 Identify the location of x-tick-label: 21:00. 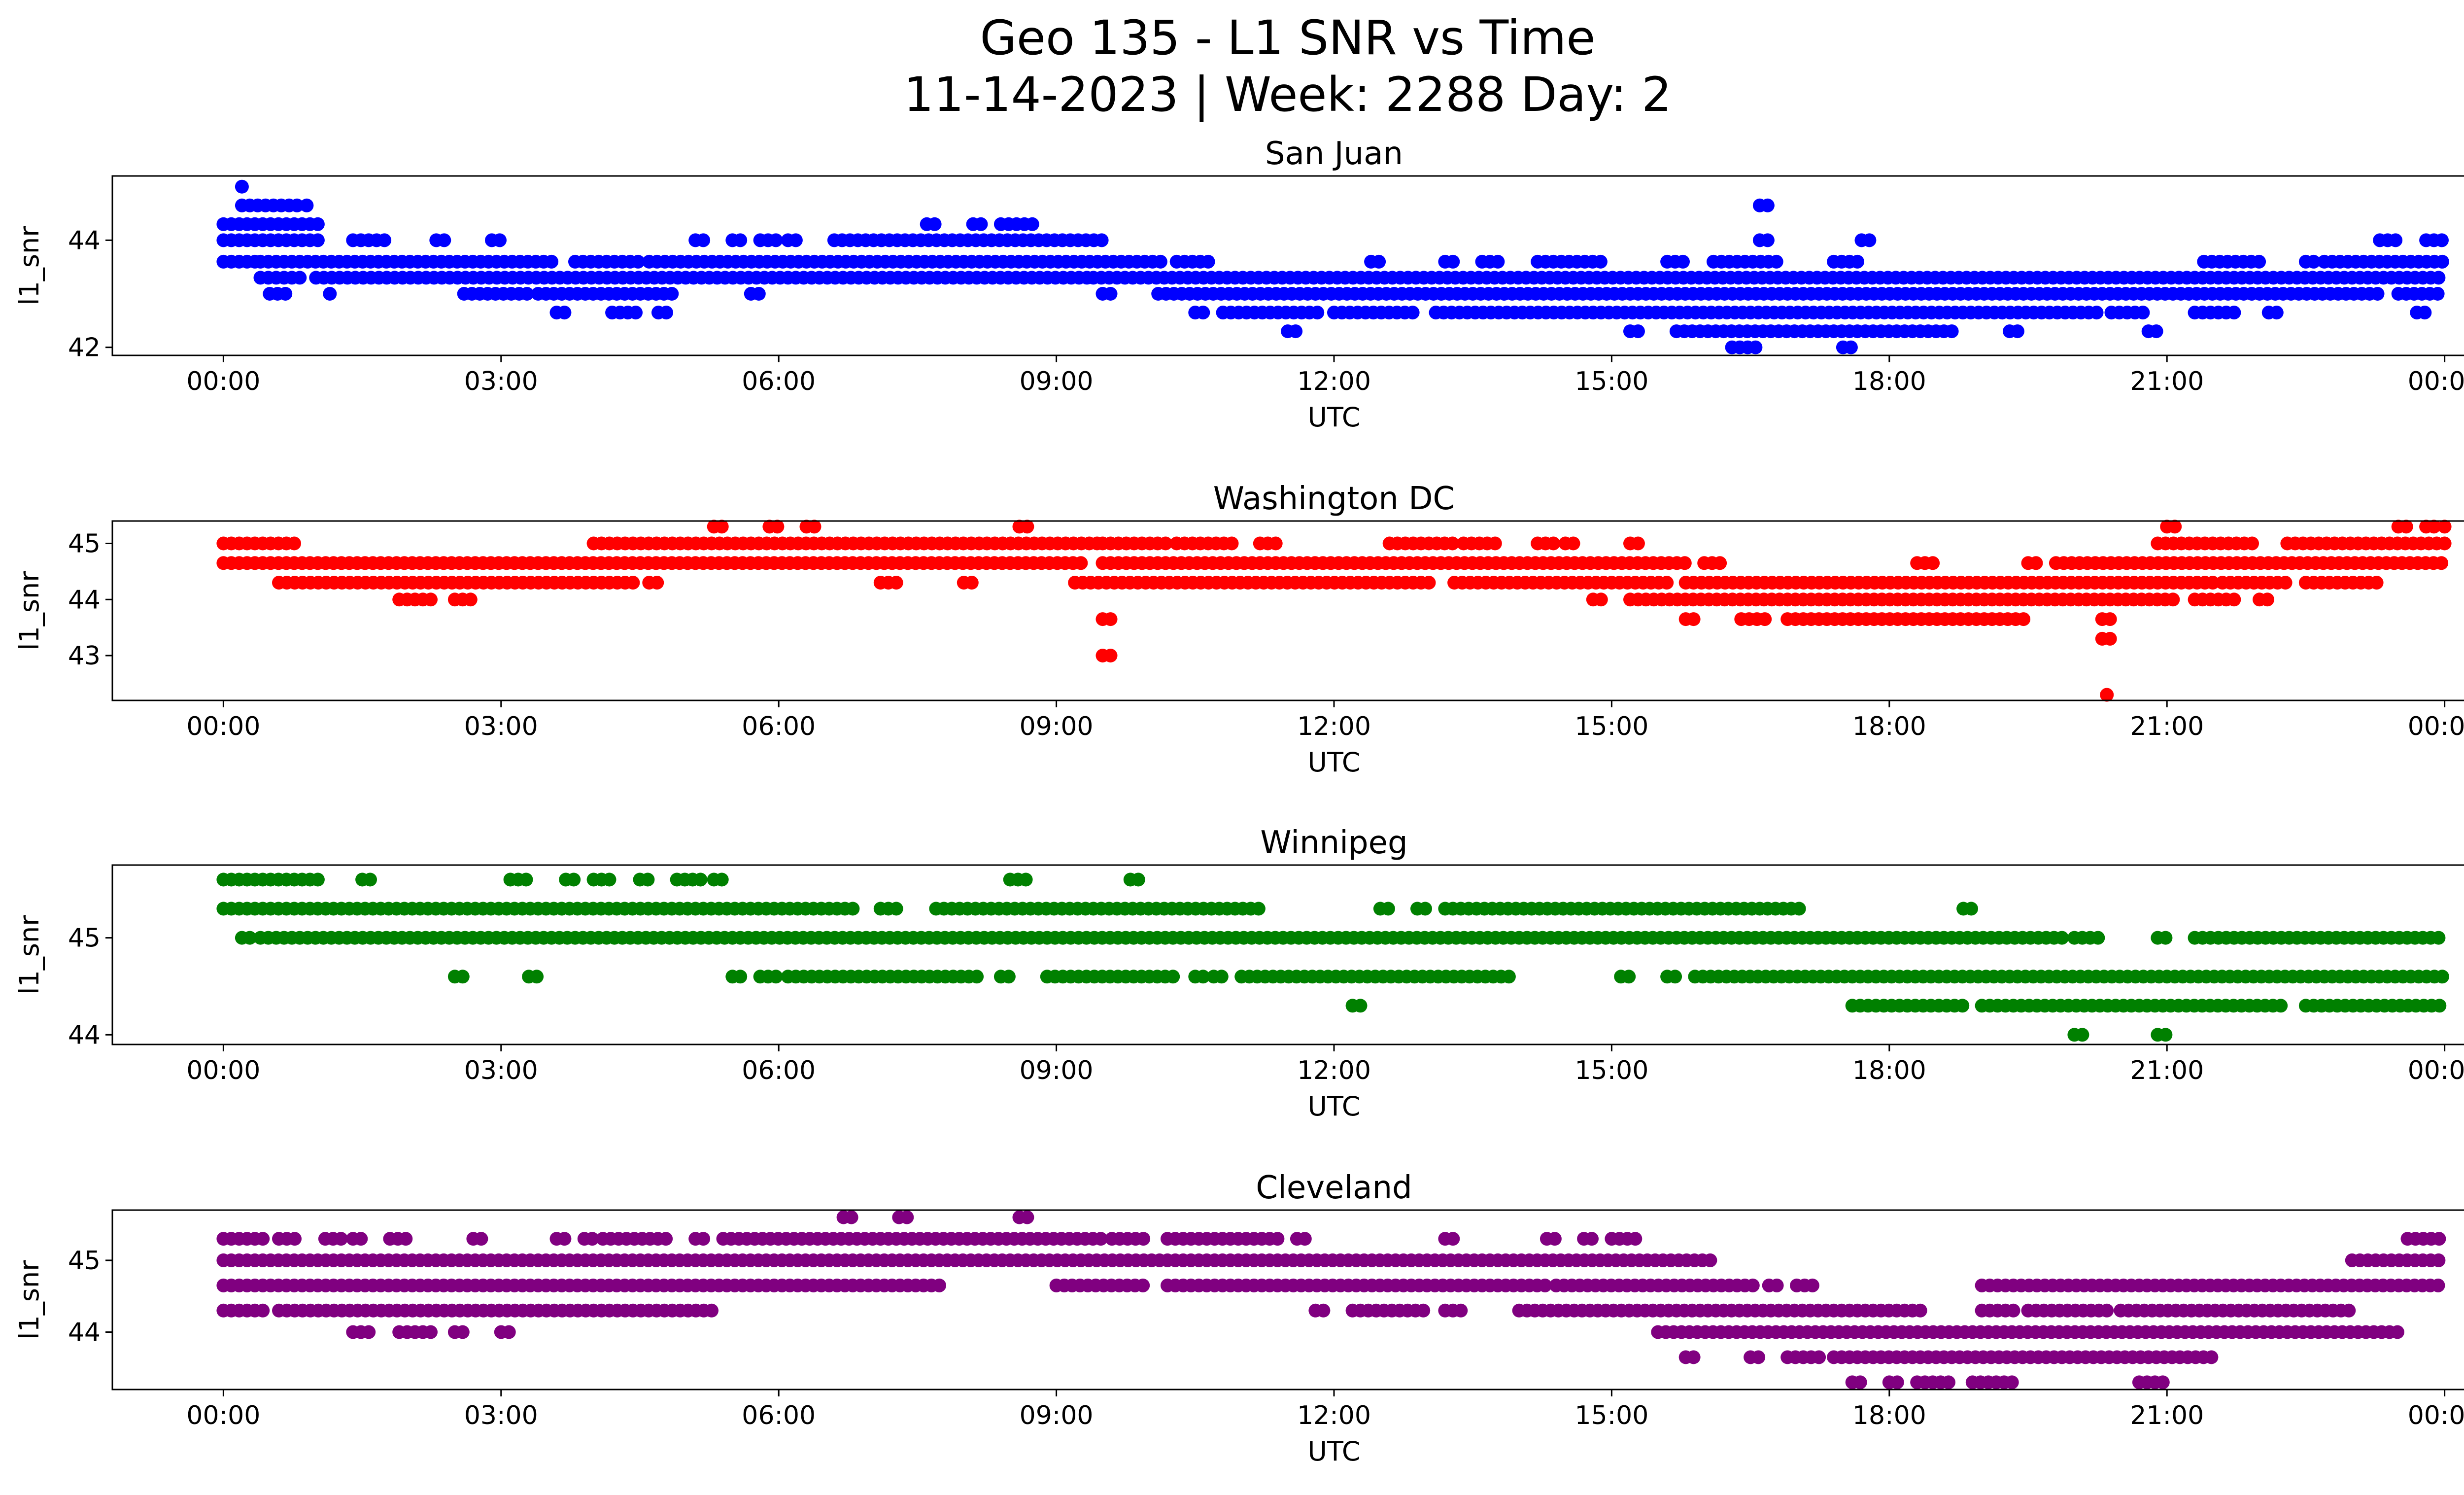
(2167, 1415).